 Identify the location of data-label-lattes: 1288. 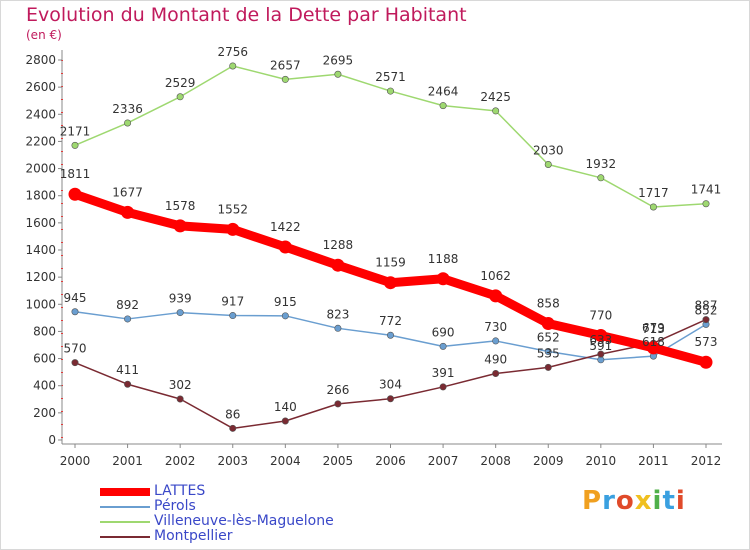
(338, 245).